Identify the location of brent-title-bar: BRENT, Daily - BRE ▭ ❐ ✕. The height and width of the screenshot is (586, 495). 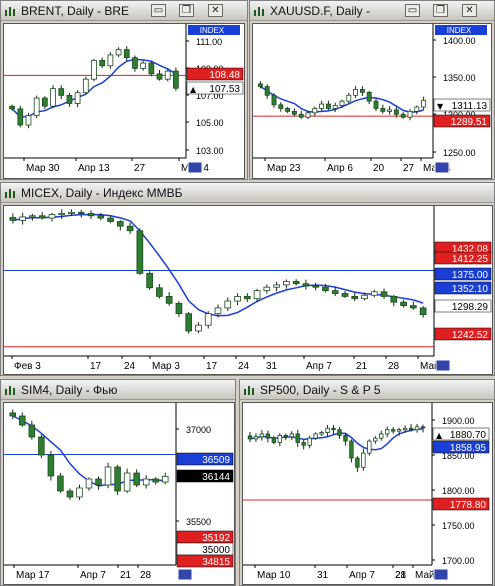
(124, 11).